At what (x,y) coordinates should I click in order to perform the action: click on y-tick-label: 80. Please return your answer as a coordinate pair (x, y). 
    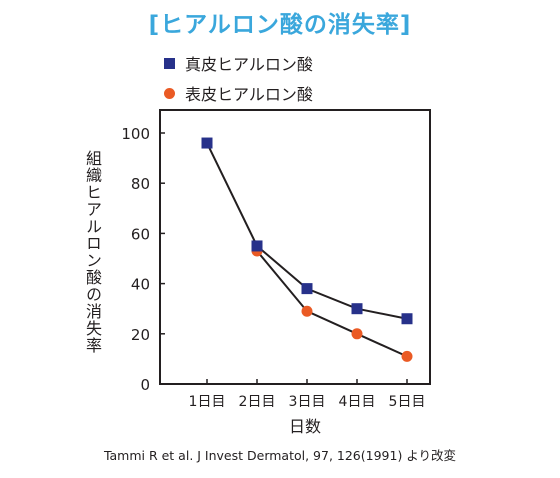
    Looking at the image, I should click on (140, 184).